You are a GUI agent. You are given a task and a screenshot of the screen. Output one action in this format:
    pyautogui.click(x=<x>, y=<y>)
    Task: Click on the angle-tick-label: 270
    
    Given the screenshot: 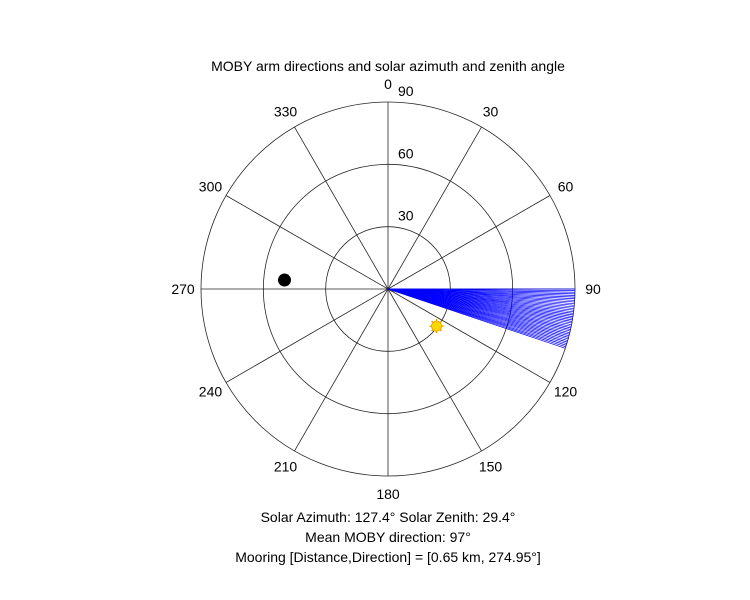 What is the action you would take?
    pyautogui.click(x=183, y=289)
    